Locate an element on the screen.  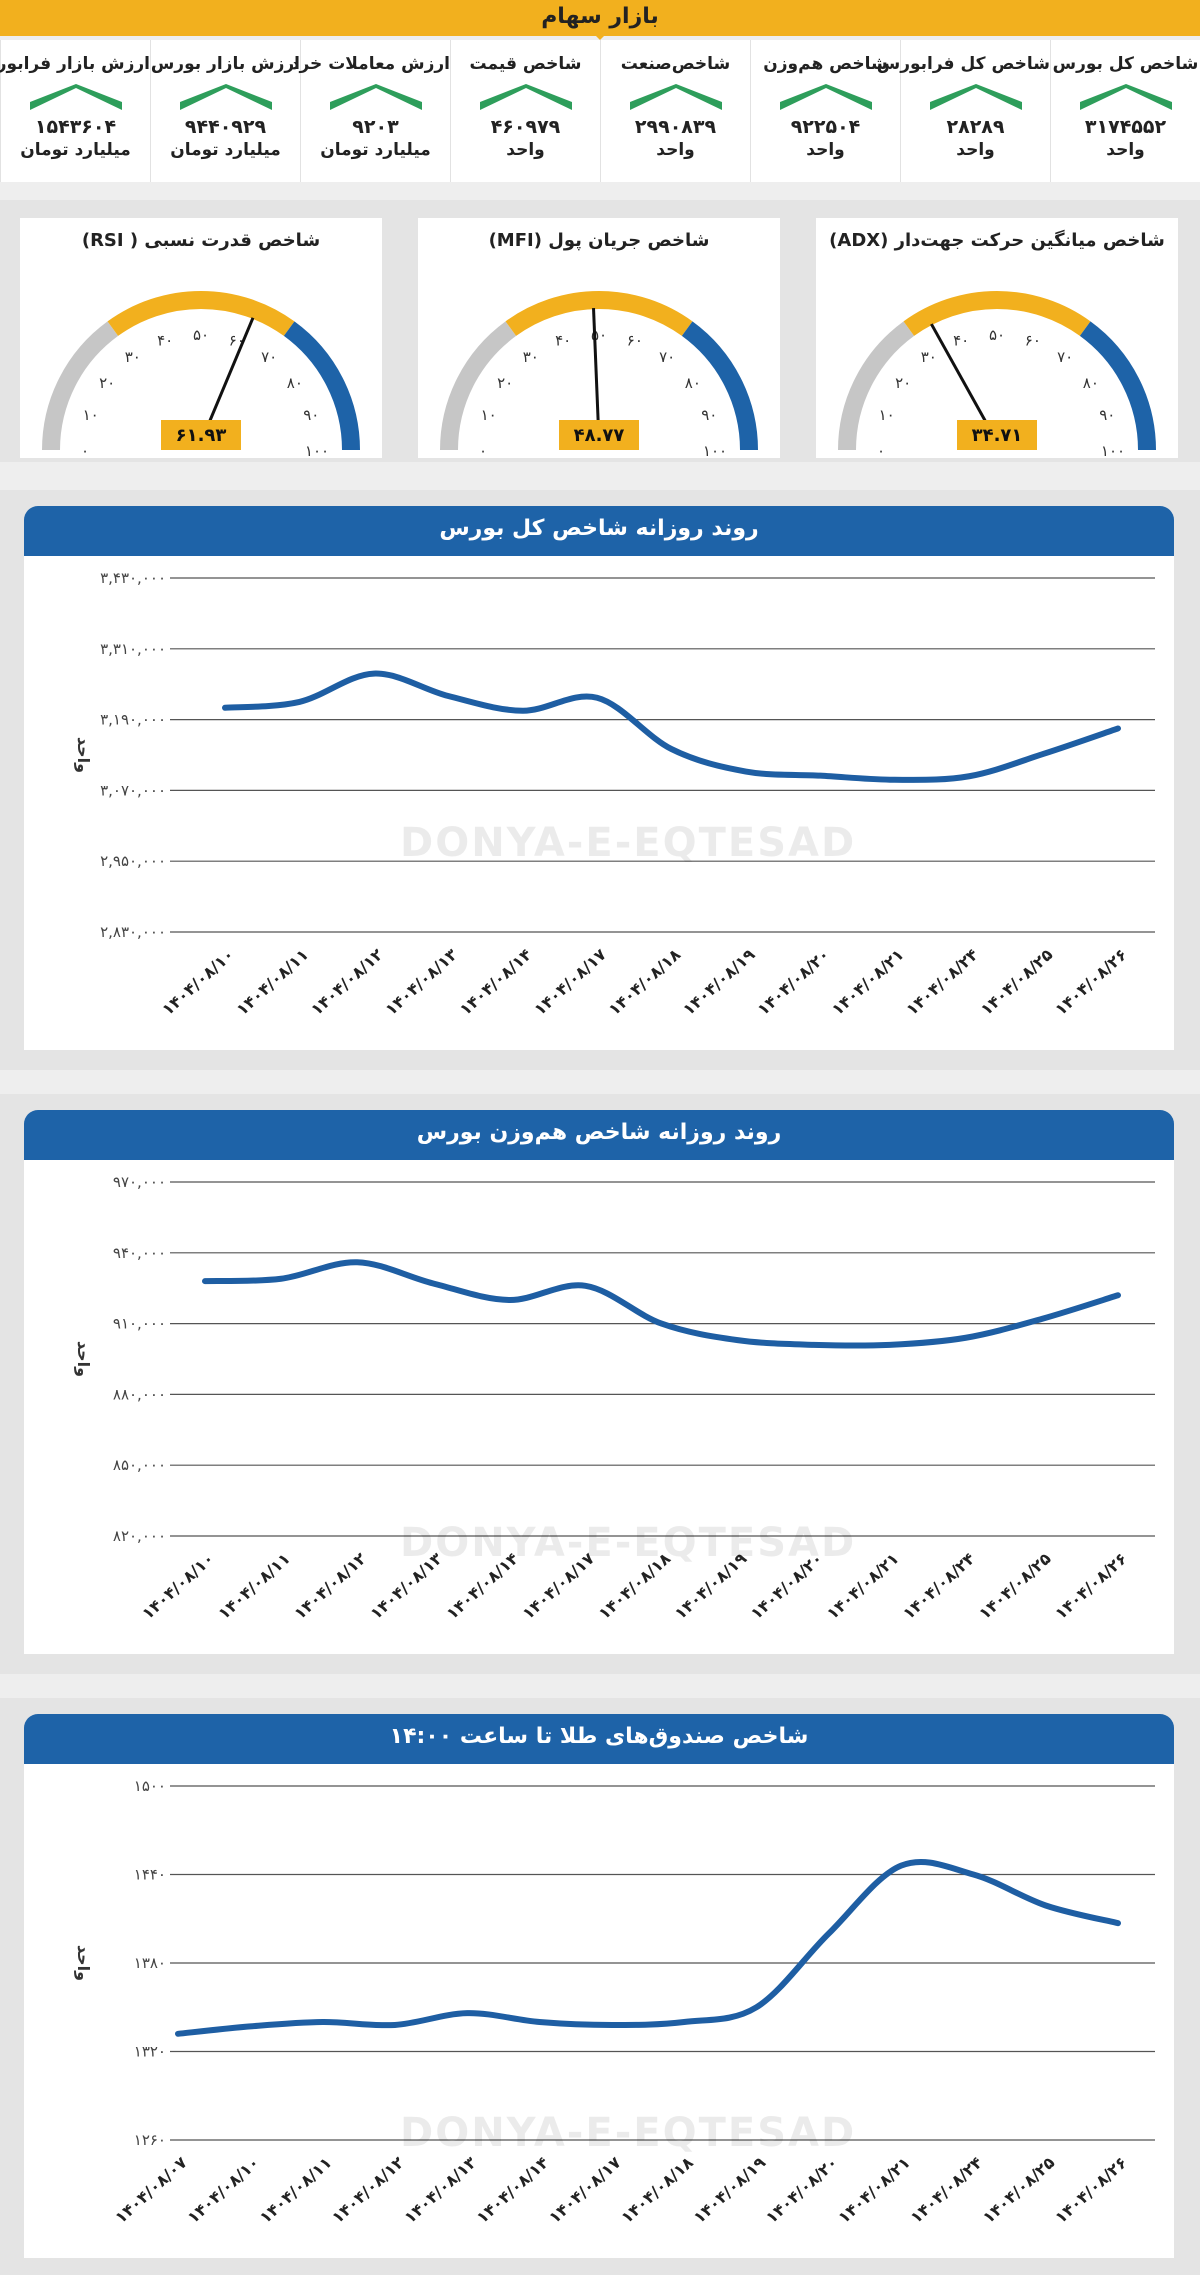
gauge-tick-label: ۱۰۰ is located at coordinates (715, 450).